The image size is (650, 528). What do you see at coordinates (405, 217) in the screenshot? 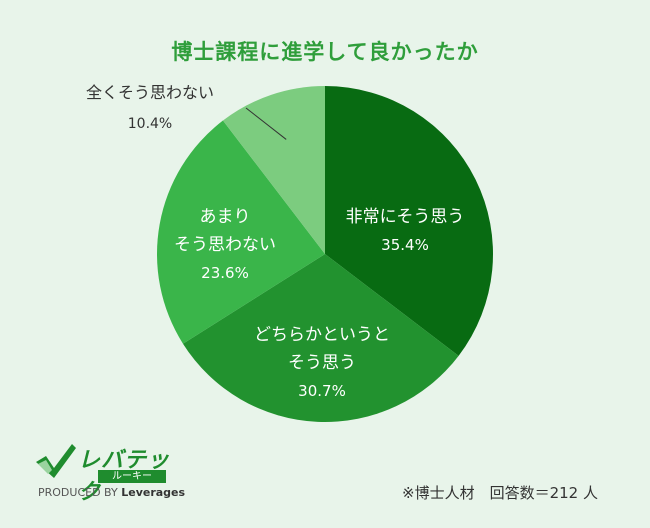
I see `slice-label: 非常にそう思う` at bounding box center [405, 217].